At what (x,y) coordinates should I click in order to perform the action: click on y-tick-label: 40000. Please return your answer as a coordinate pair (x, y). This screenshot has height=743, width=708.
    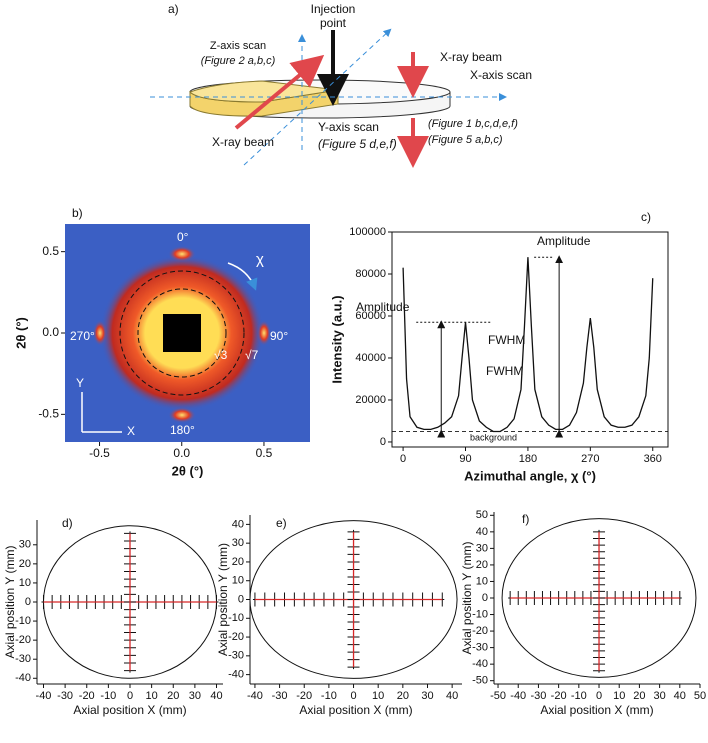
    Looking at the image, I should click on (370, 358).